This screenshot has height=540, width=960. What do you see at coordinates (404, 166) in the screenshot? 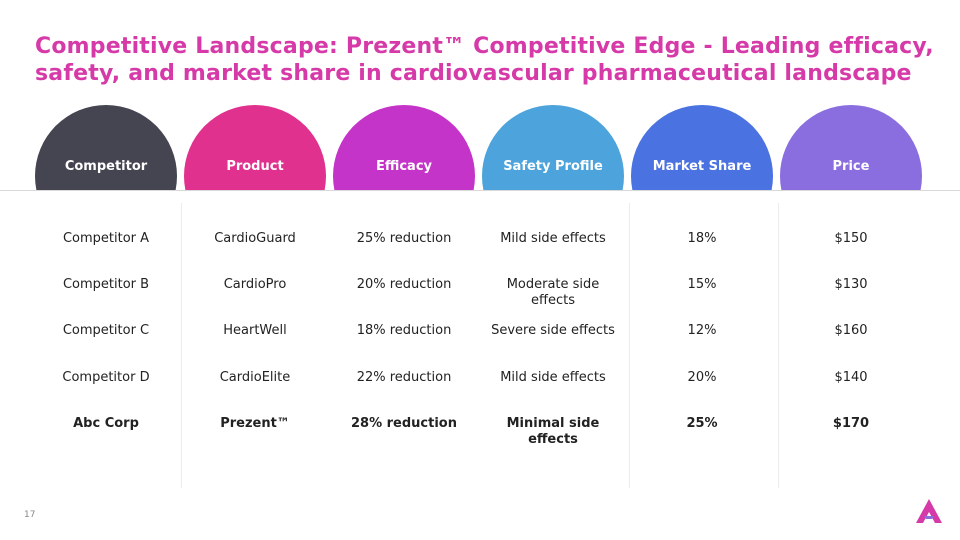
I see `header-label: Efficacy` at bounding box center [404, 166].